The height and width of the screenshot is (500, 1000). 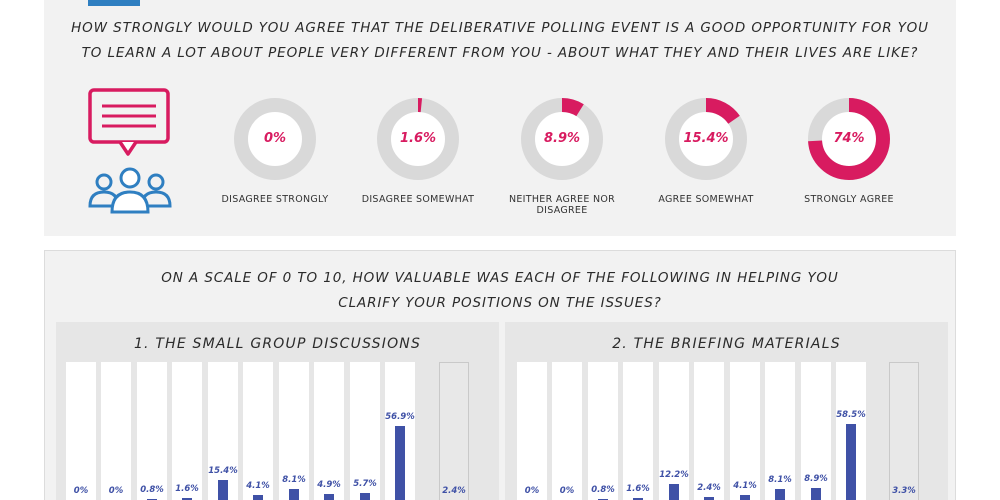 What do you see at coordinates (816, 479) in the screenshot?
I see `briefing-bar-label: 8.9%` at bounding box center [816, 479].